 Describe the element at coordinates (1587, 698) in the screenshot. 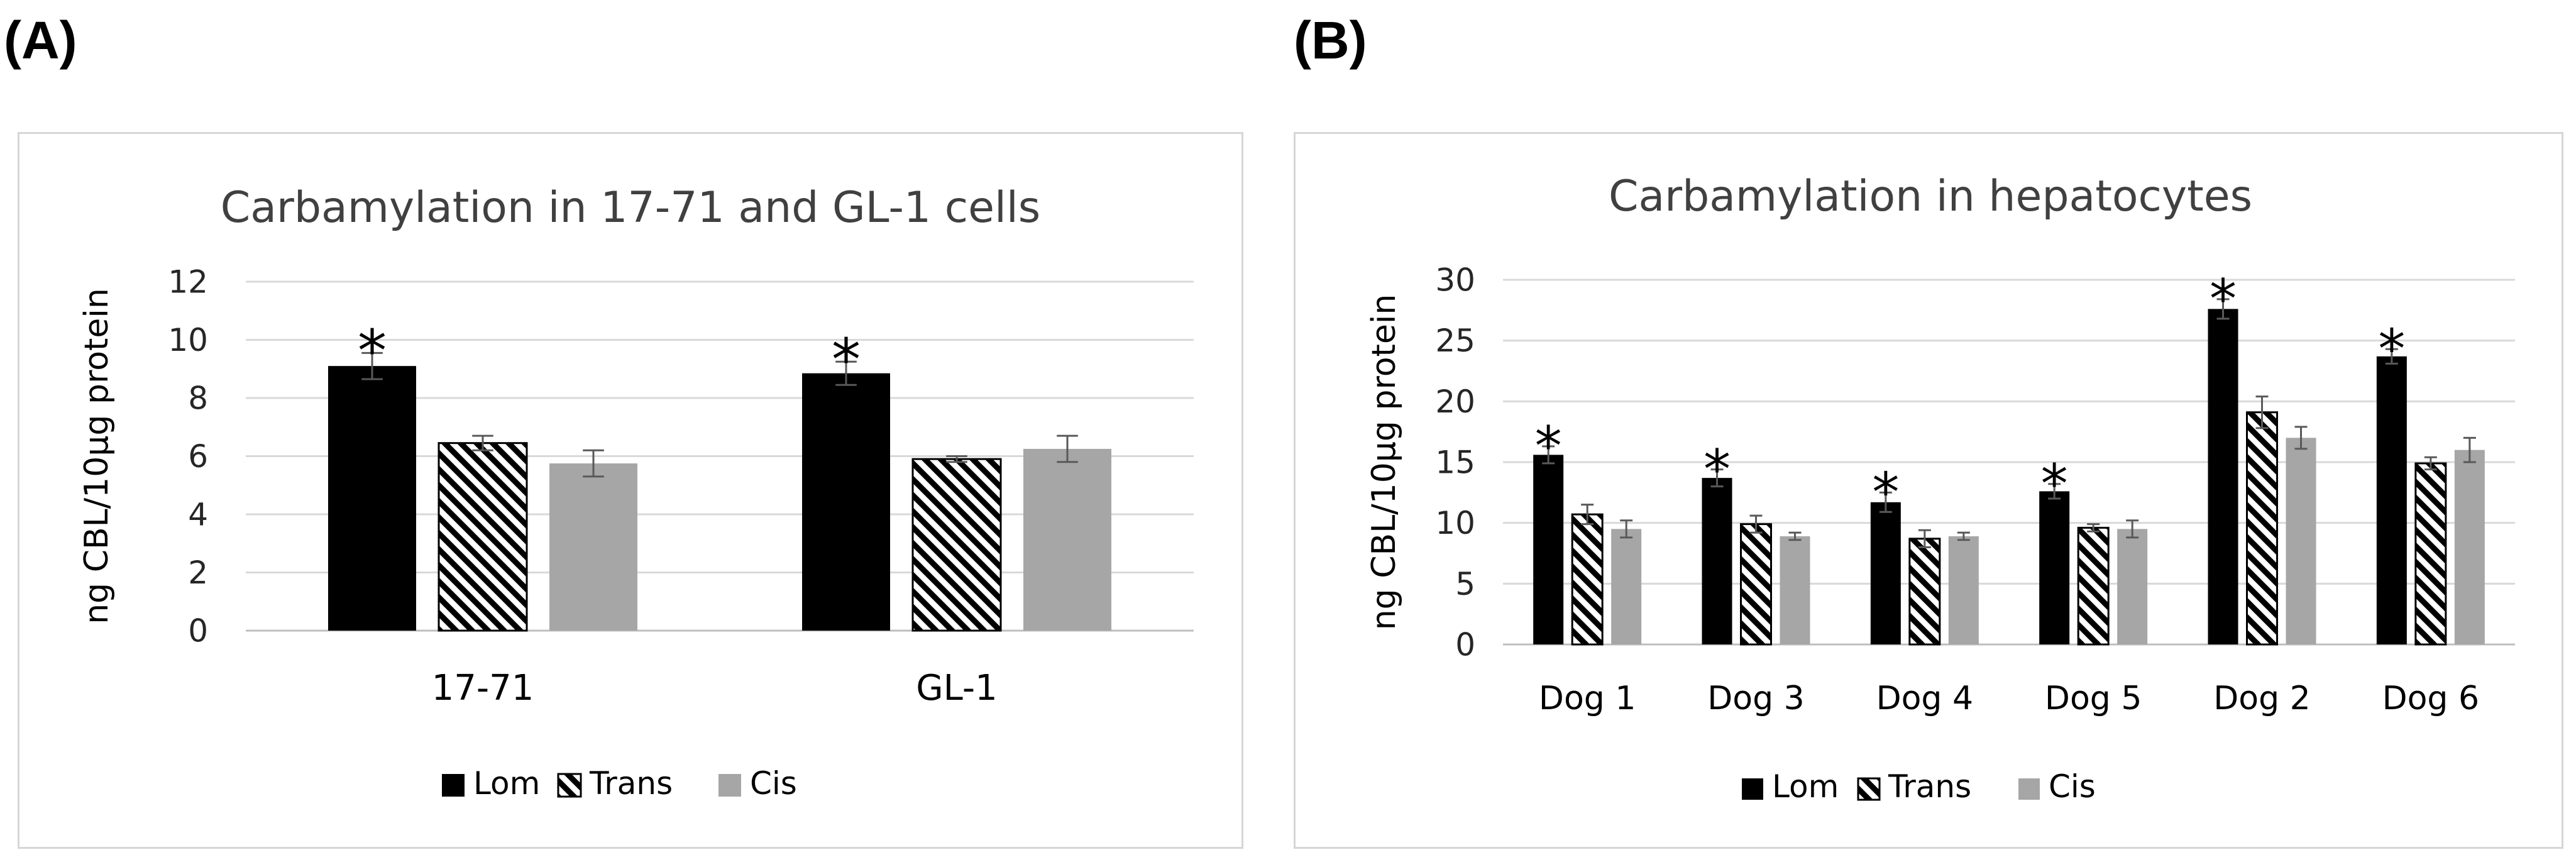

I see `chart-b-category-label-dog-1: Dog 1` at that location.